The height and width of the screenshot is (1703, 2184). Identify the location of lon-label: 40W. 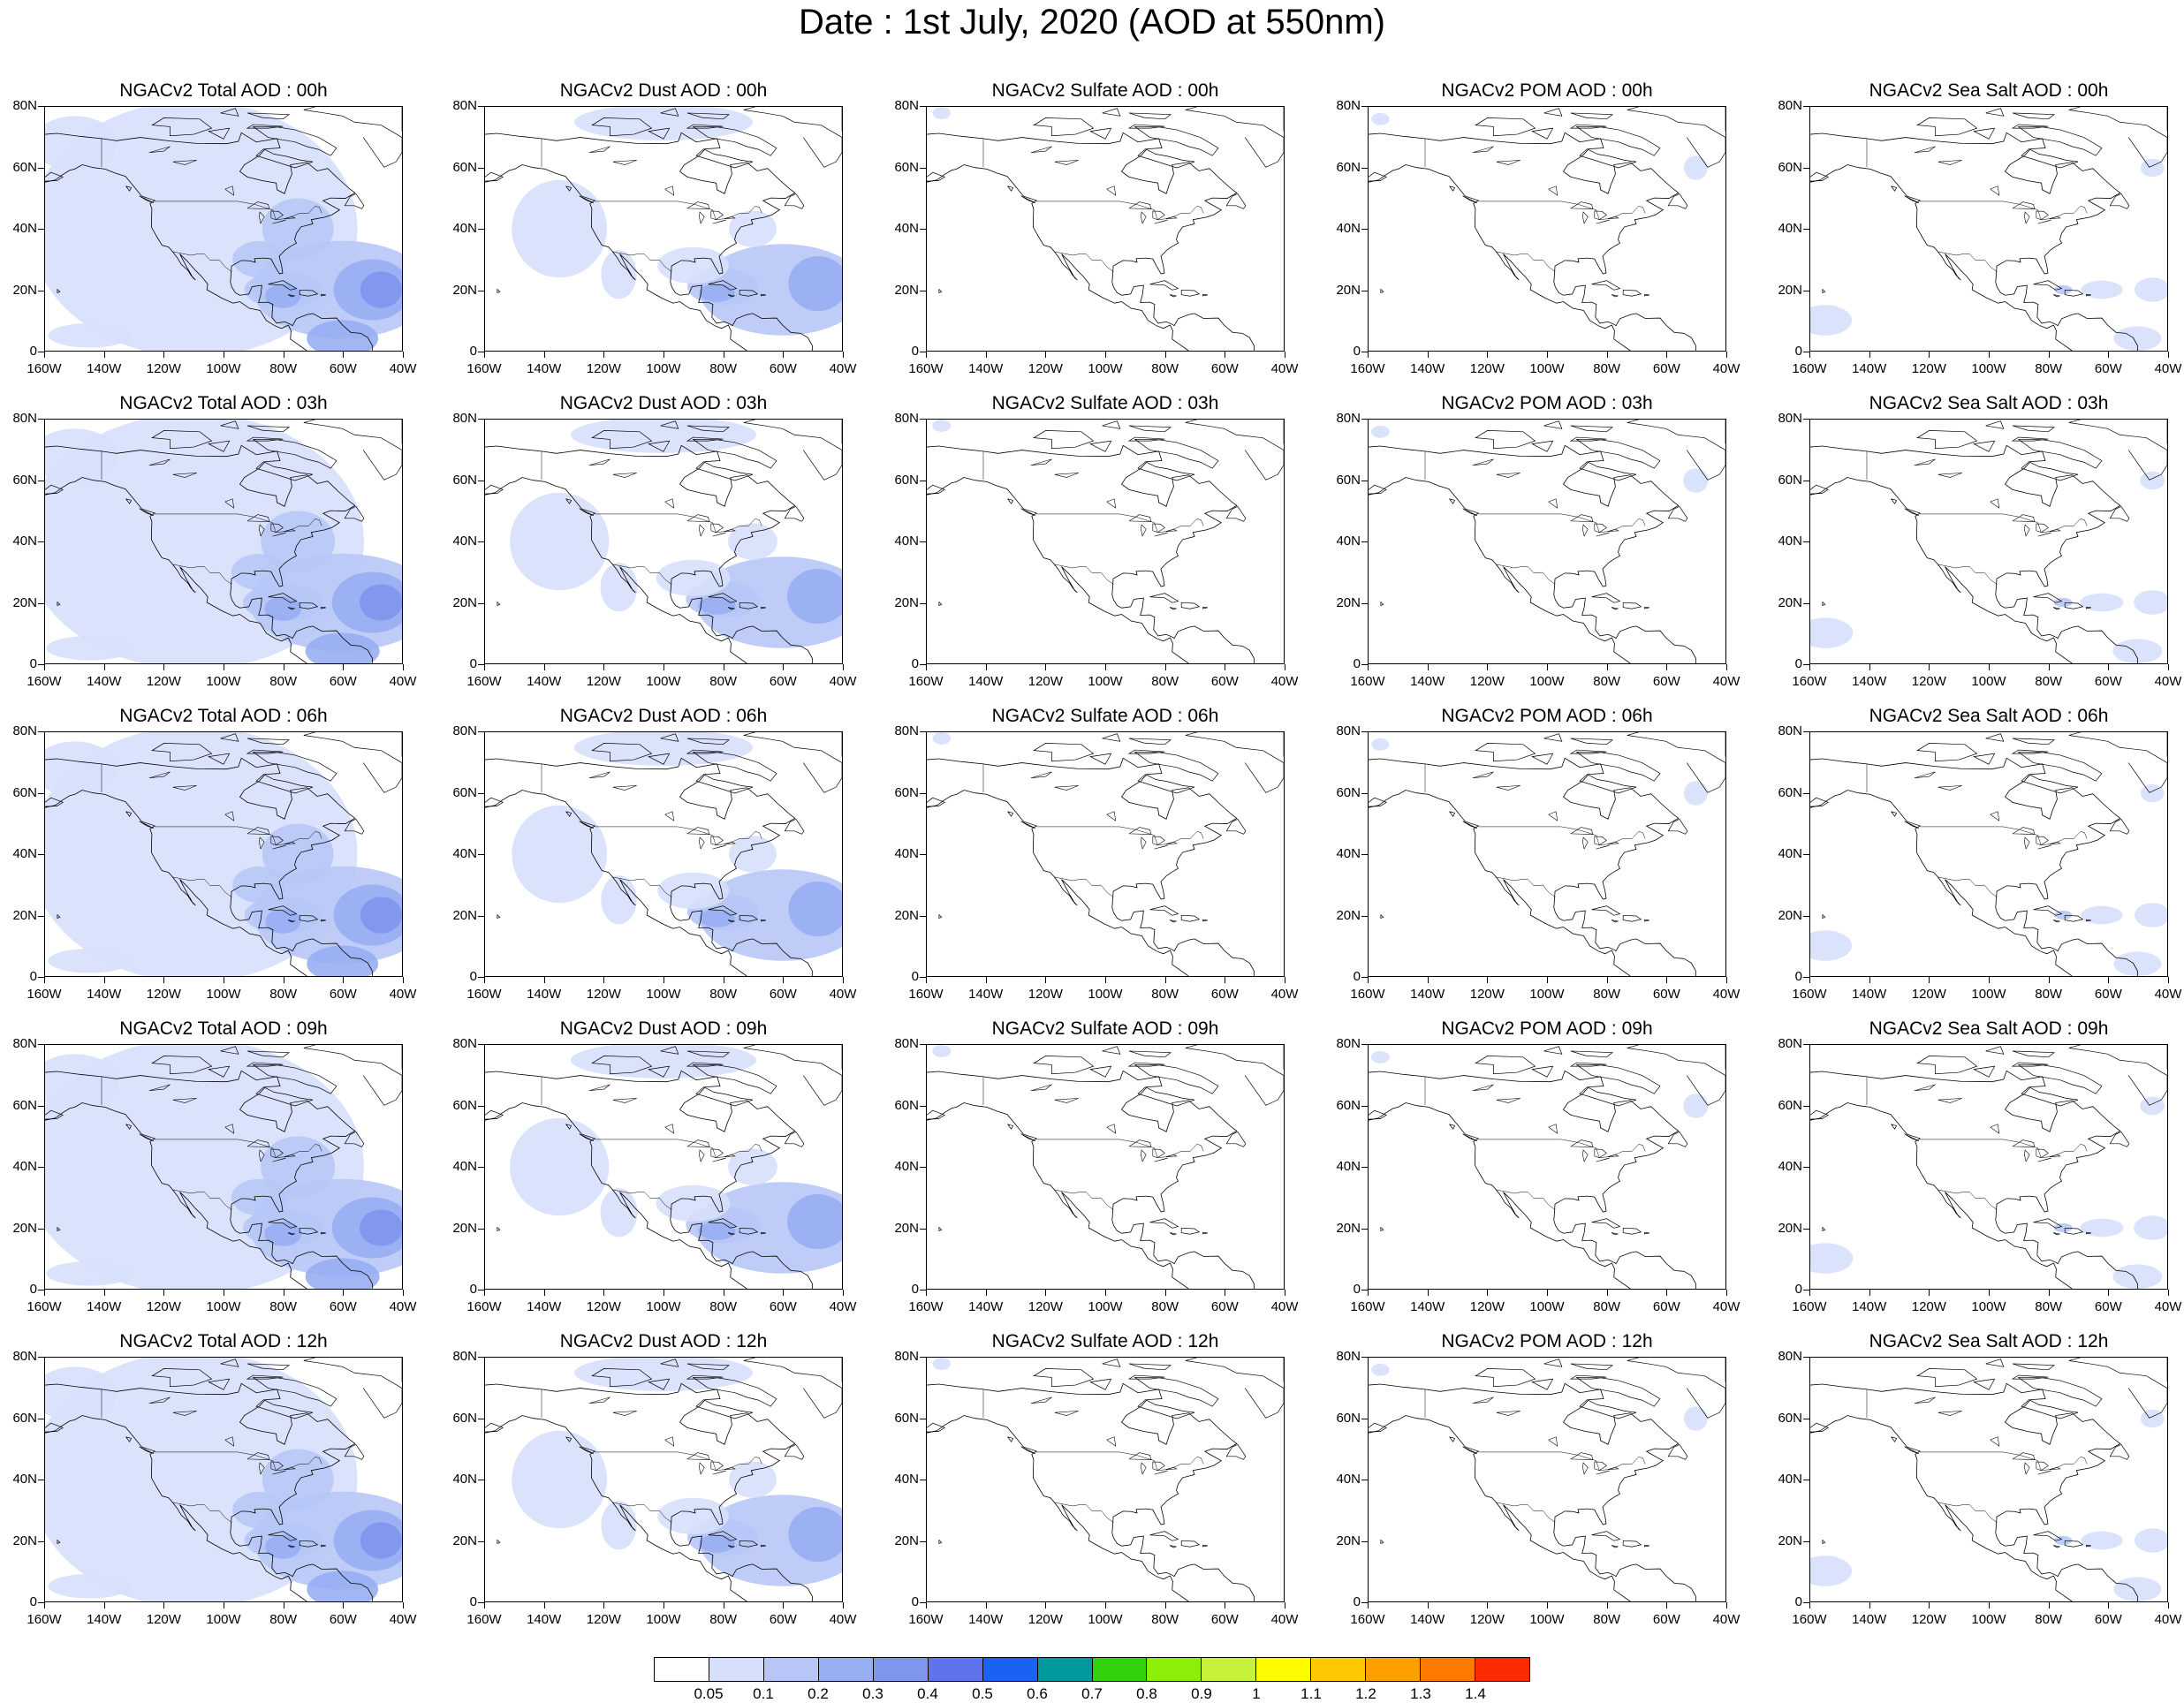
(1726, 994).